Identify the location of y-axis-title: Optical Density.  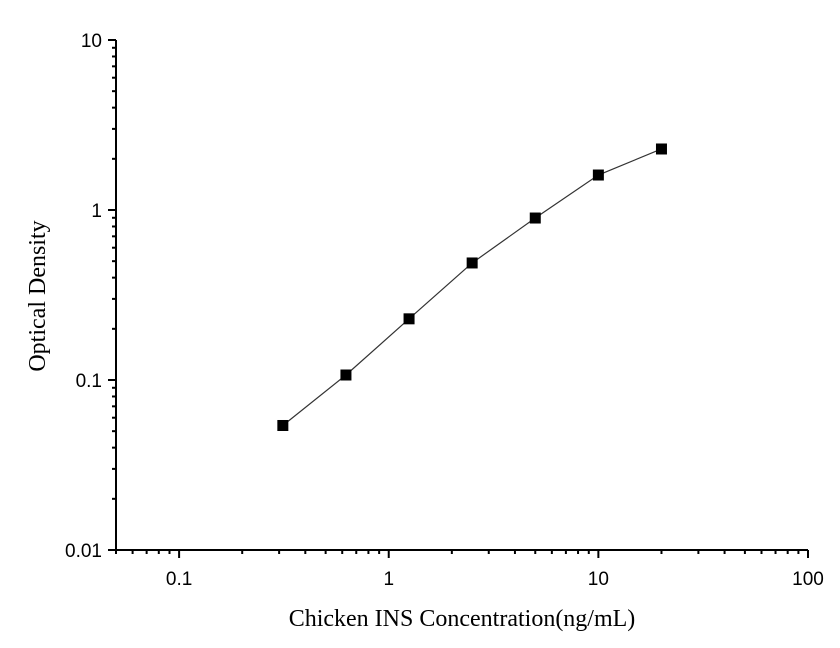
(38, 295).